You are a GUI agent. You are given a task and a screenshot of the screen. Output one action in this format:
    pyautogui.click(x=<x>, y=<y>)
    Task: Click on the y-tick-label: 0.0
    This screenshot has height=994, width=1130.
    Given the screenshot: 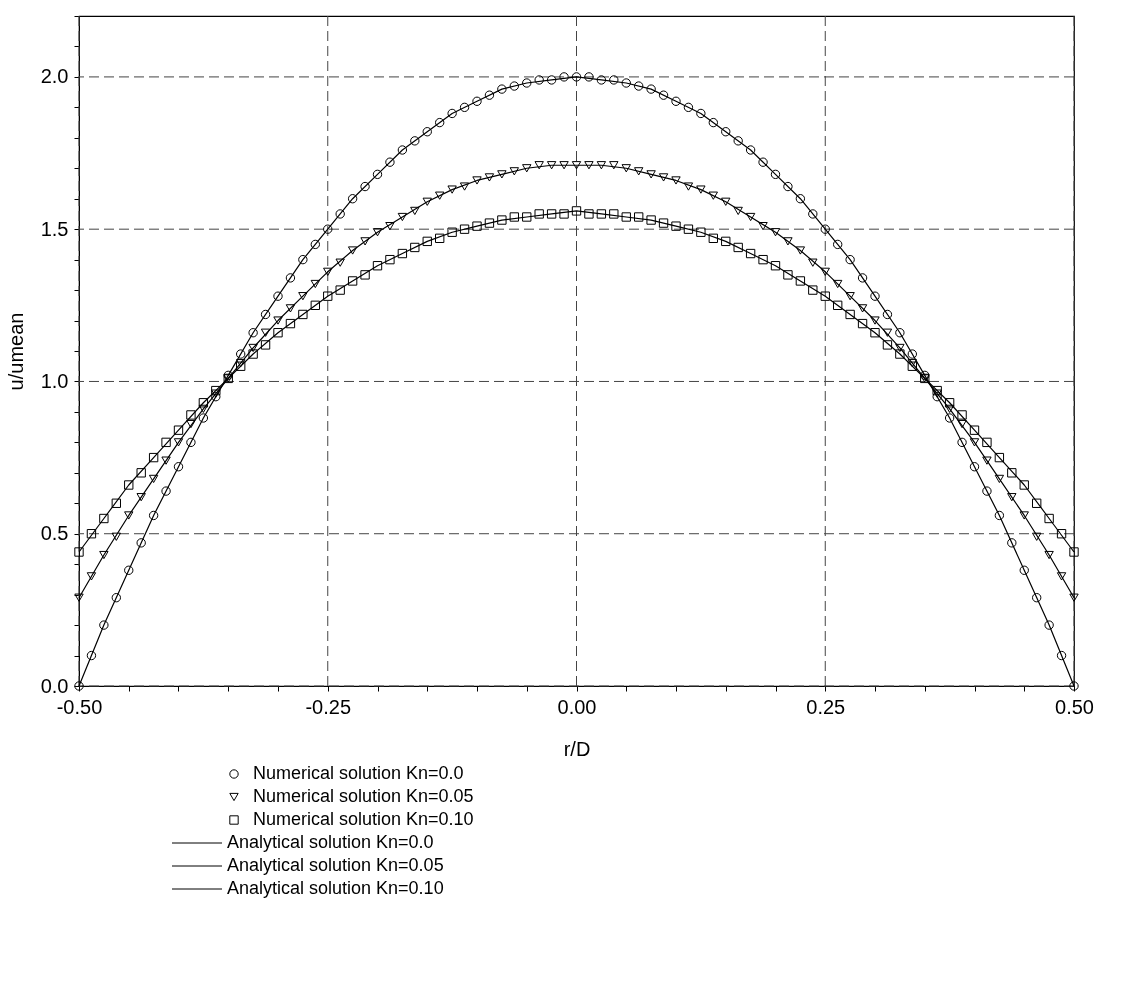 What is the action you would take?
    pyautogui.click(x=54, y=685)
    